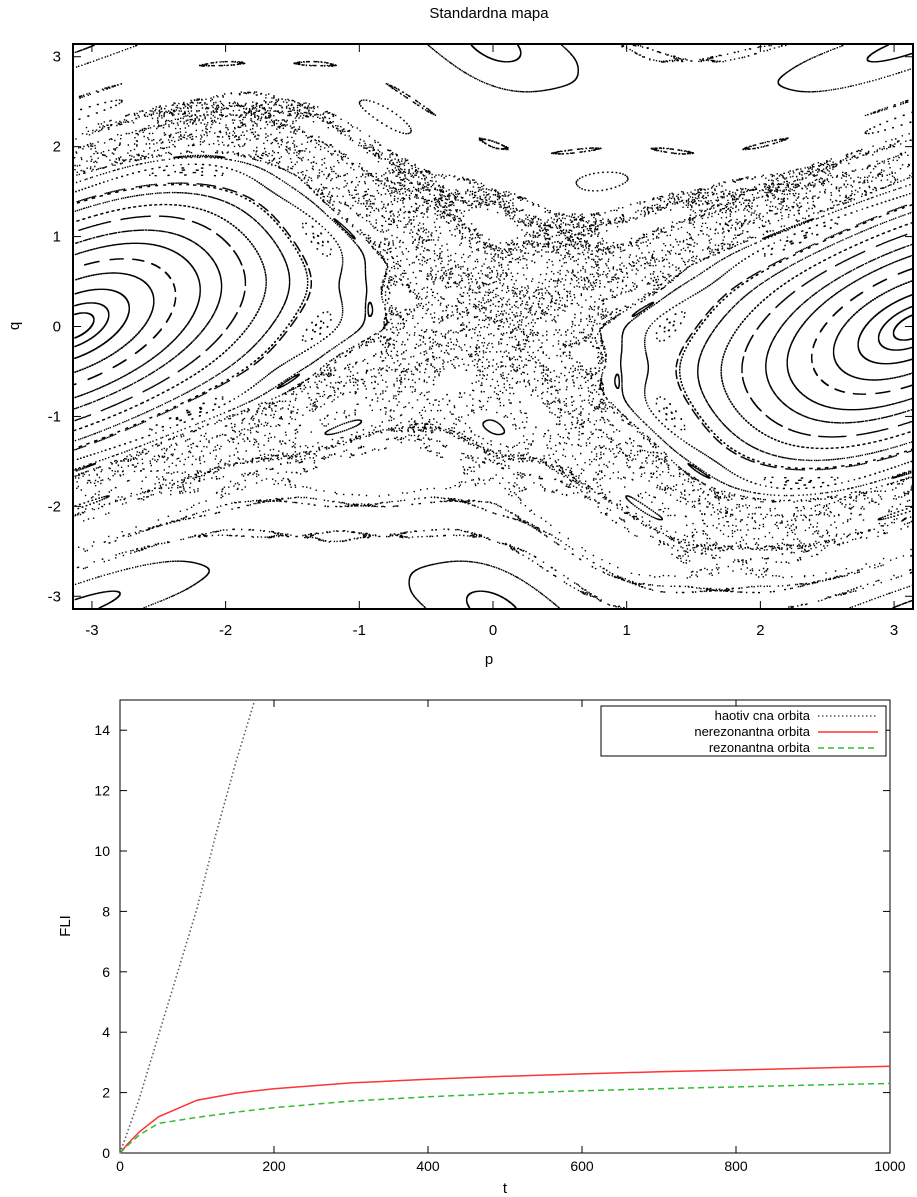  What do you see at coordinates (489, 13) in the screenshot?
I see `standard-map-title: Standardna mapa` at bounding box center [489, 13].